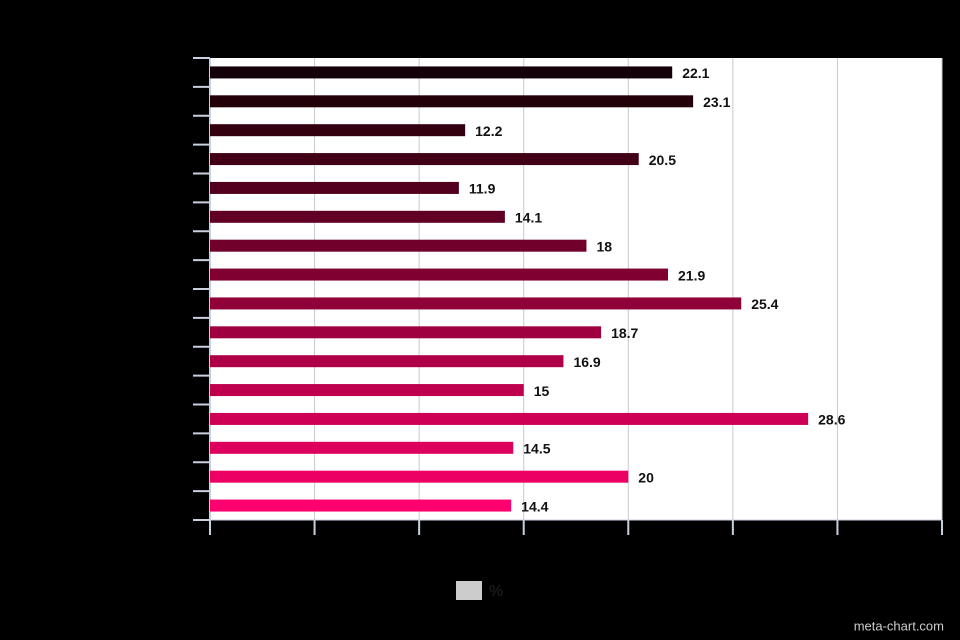 Image resolution: width=960 pixels, height=640 pixels. What do you see at coordinates (899, 625) in the screenshot?
I see `credit: meta-chart.com` at bounding box center [899, 625].